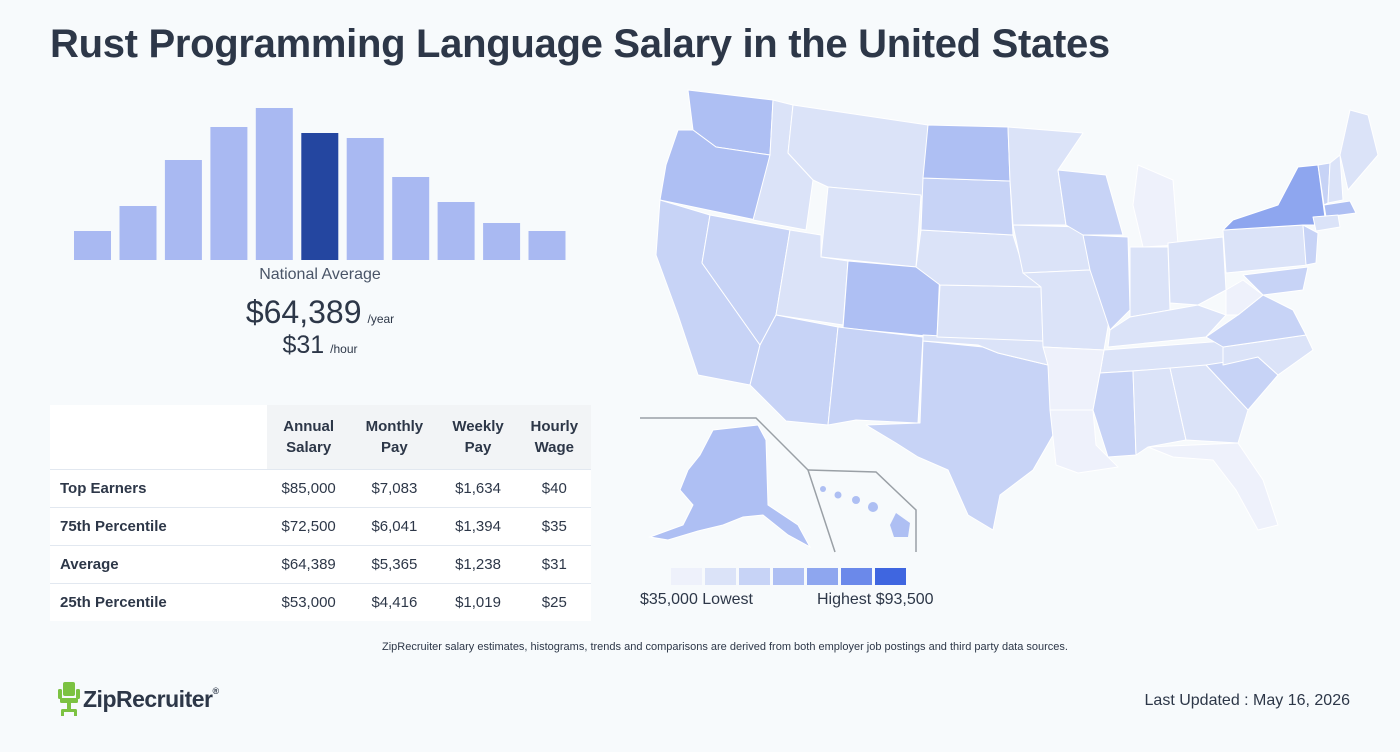 The image size is (1400, 752). Describe the element at coordinates (1150, 282) in the screenshot. I see `state-indiana` at that location.